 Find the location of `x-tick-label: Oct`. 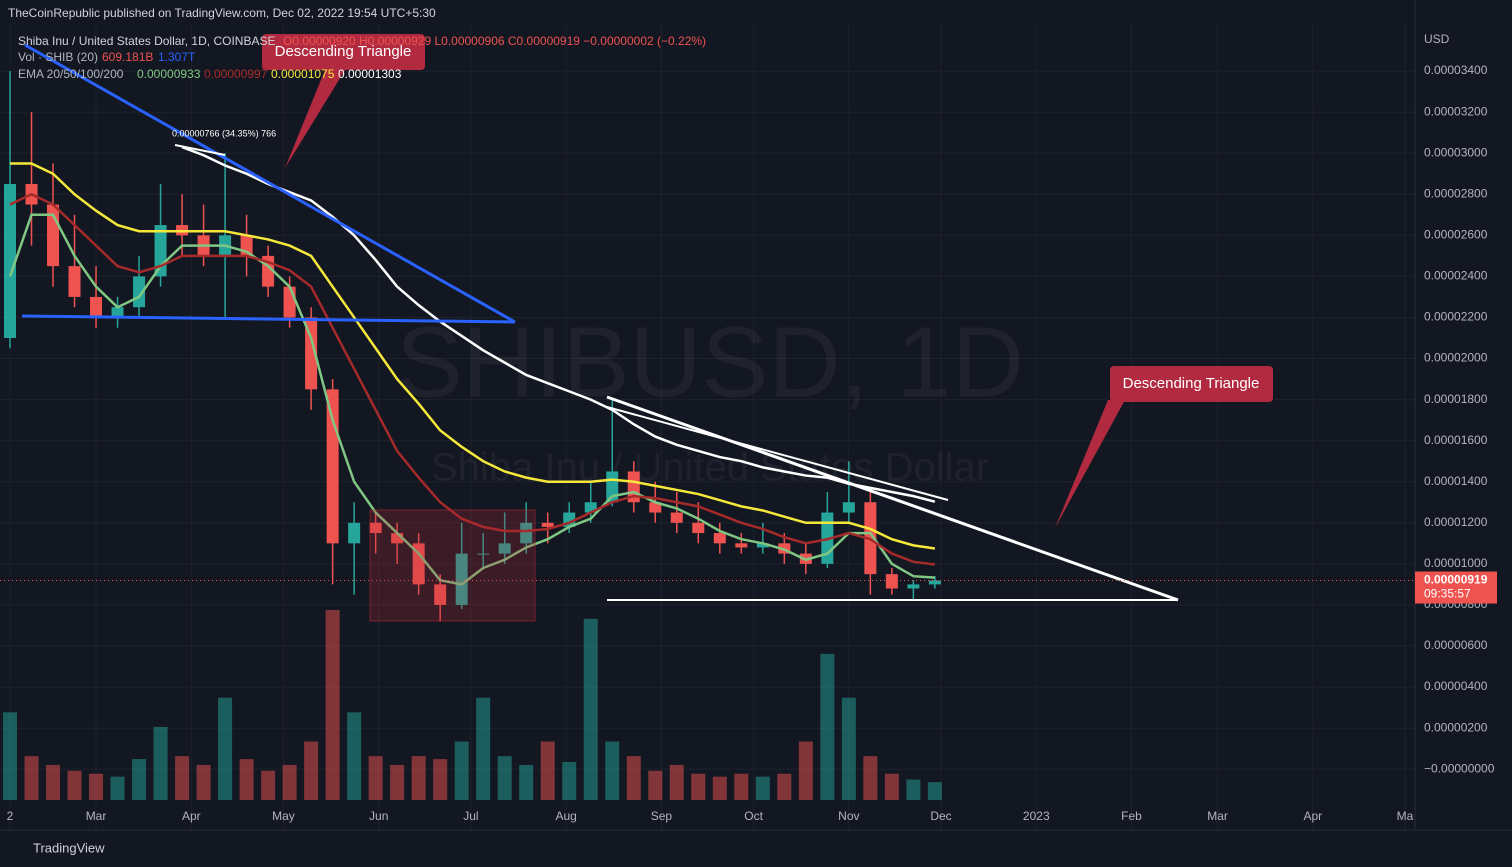

x-tick-label: Oct is located at coordinates (753, 816).